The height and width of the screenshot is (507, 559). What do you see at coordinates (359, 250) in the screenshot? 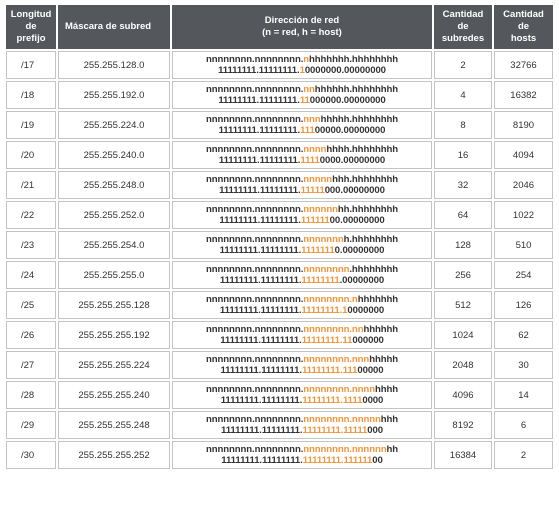
I see `remaining-bits: 0.00000000` at bounding box center [359, 250].